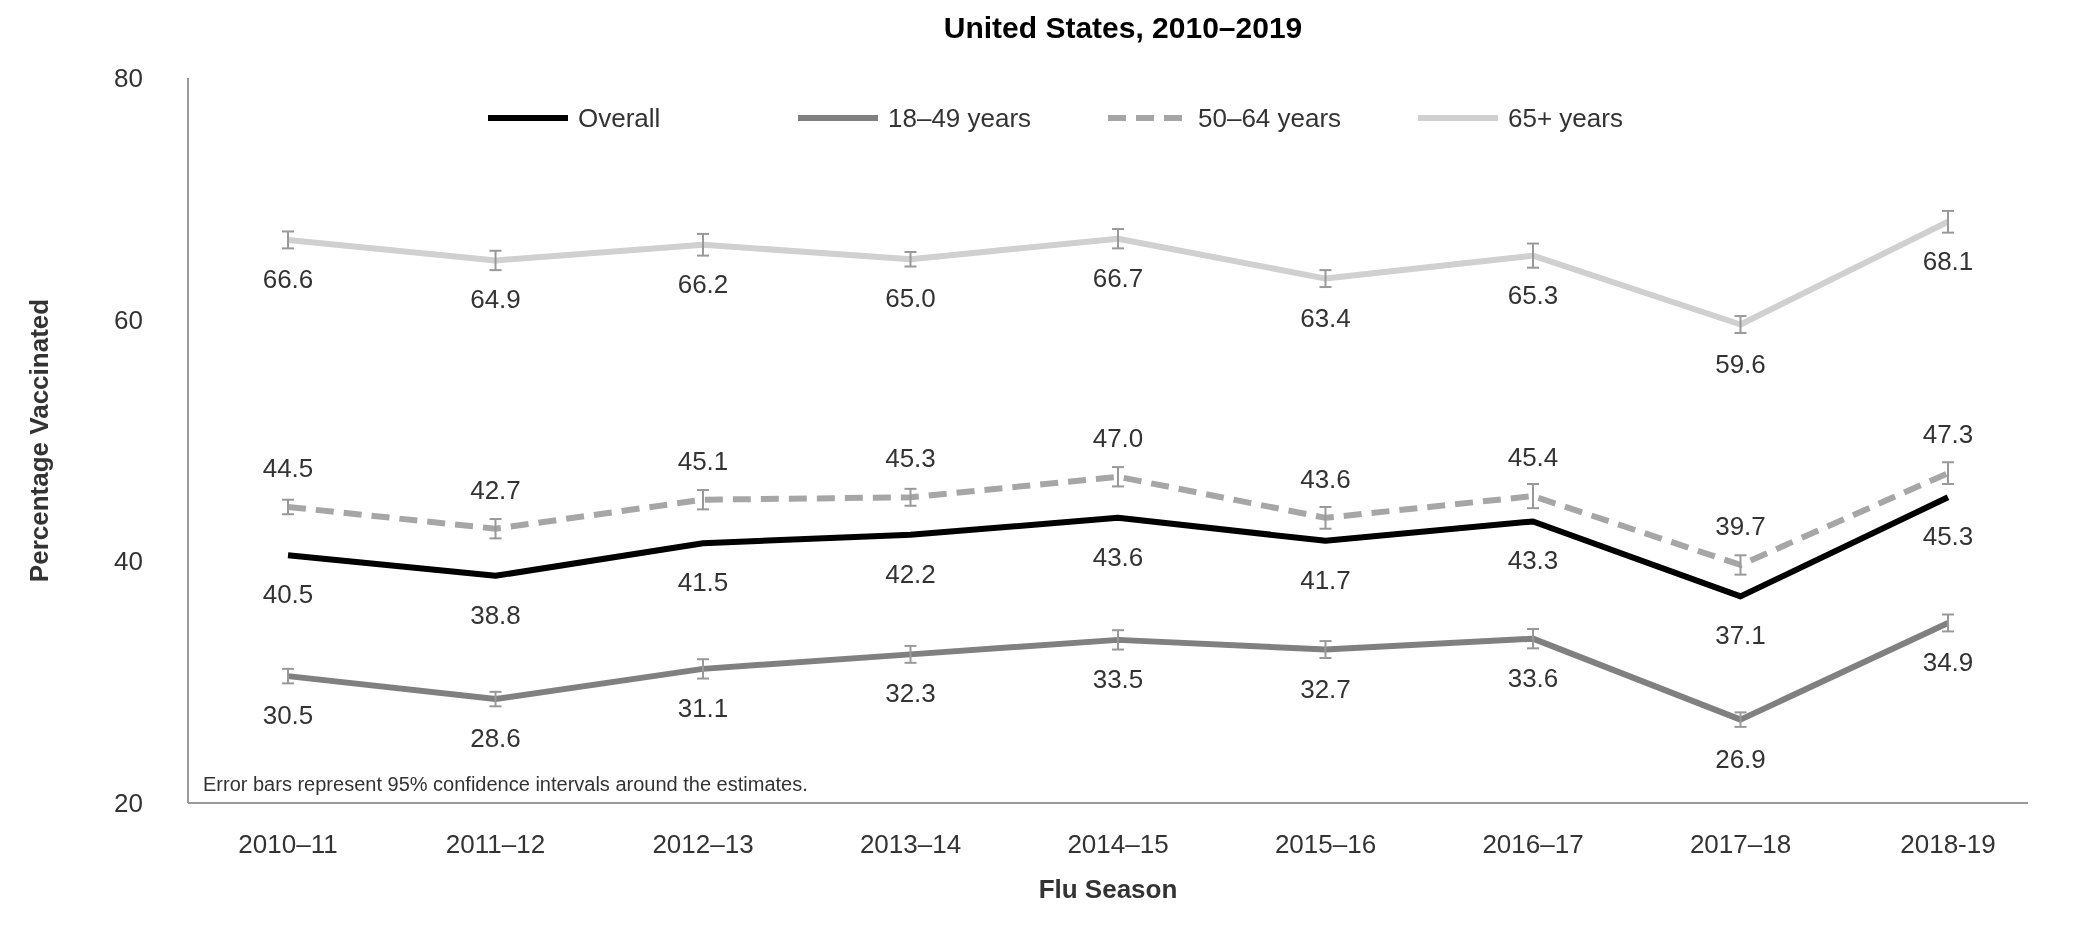 The height and width of the screenshot is (937, 2074). What do you see at coordinates (703, 844) in the screenshot?
I see `x-tick-label: 2012–13` at bounding box center [703, 844].